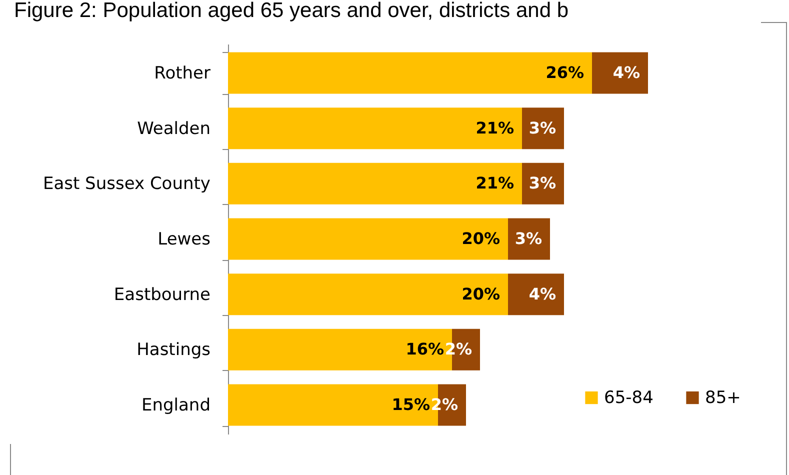  What do you see at coordinates (425, 349) in the screenshot?
I see `data-label: 16%` at bounding box center [425, 349].